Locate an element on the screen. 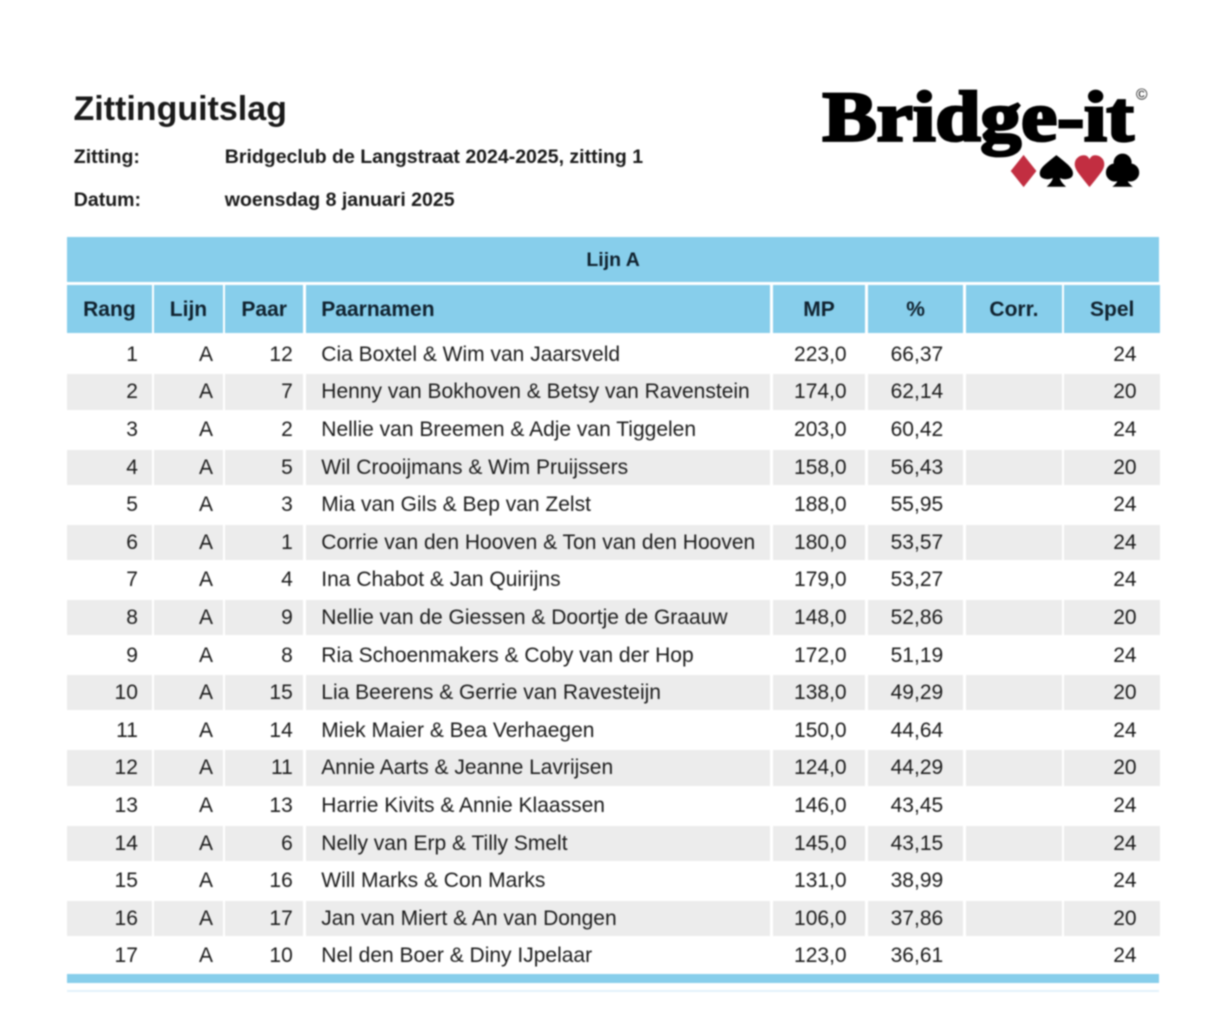 The height and width of the screenshot is (1020, 1224). svg-text: Bridge-it is located at coordinates (979, 118).